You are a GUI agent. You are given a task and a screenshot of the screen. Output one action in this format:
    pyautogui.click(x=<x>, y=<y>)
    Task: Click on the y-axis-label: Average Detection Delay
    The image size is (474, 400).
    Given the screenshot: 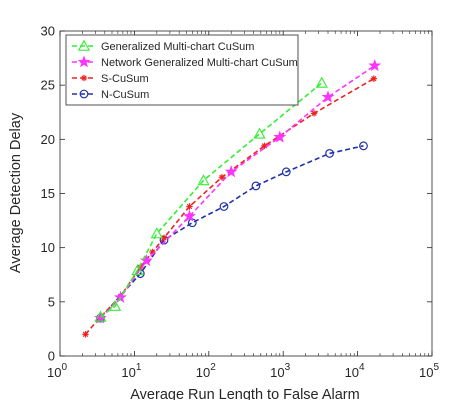 What is the action you would take?
    pyautogui.click(x=16, y=192)
    